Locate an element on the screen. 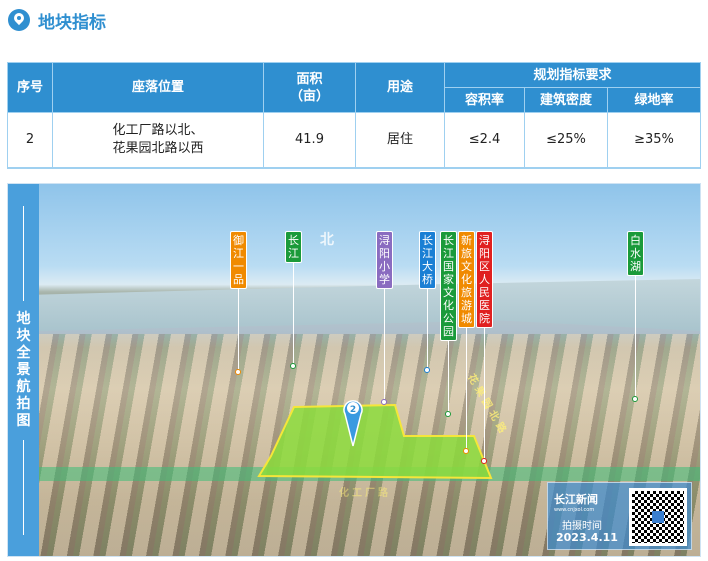  poi-label-hospital: 浔阳区人民医院 is located at coordinates (484, 279).